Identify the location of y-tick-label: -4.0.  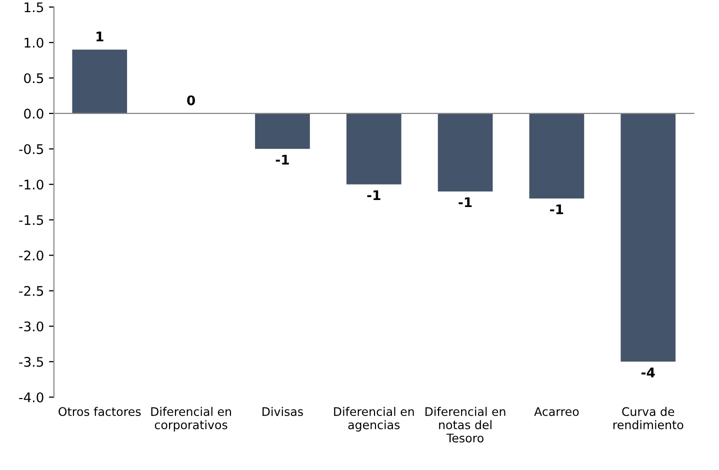
(31, 397).